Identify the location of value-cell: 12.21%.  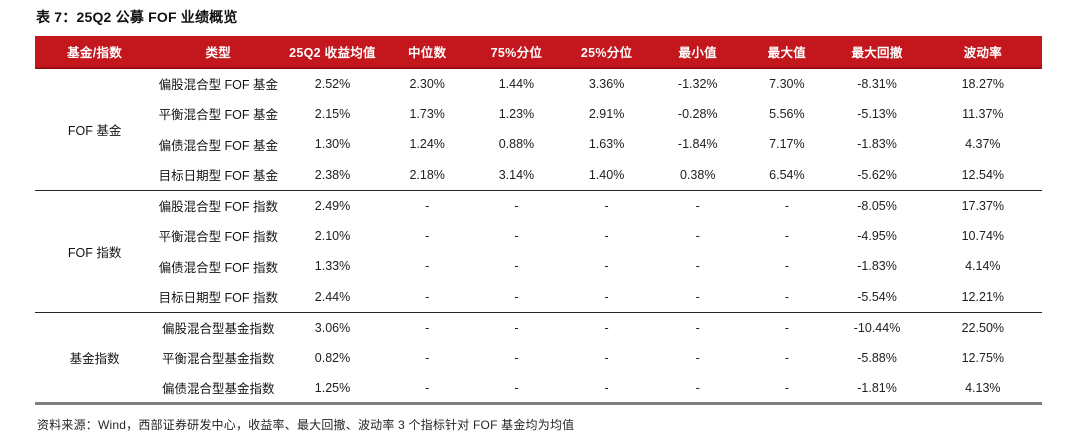
(983, 296).